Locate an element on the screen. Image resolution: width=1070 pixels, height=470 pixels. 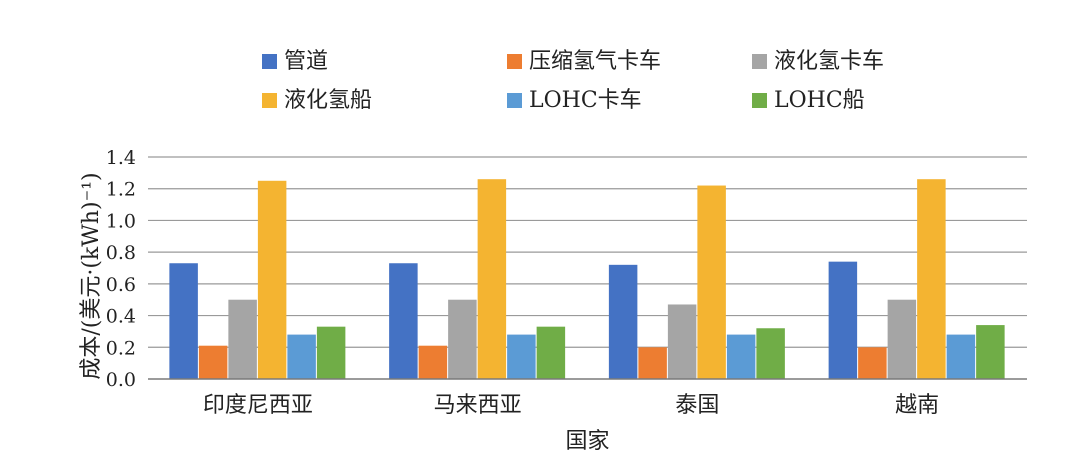
y-tick-label: 0.6 is located at coordinates (121, 285).